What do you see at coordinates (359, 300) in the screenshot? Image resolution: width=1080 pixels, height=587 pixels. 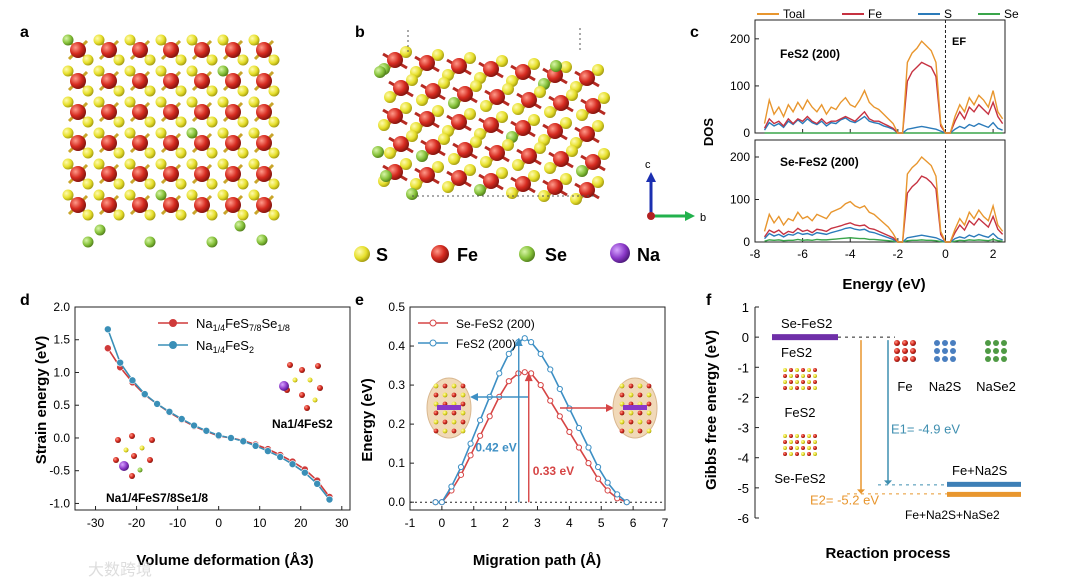 I see `panel-label-e: e` at bounding box center [359, 300].